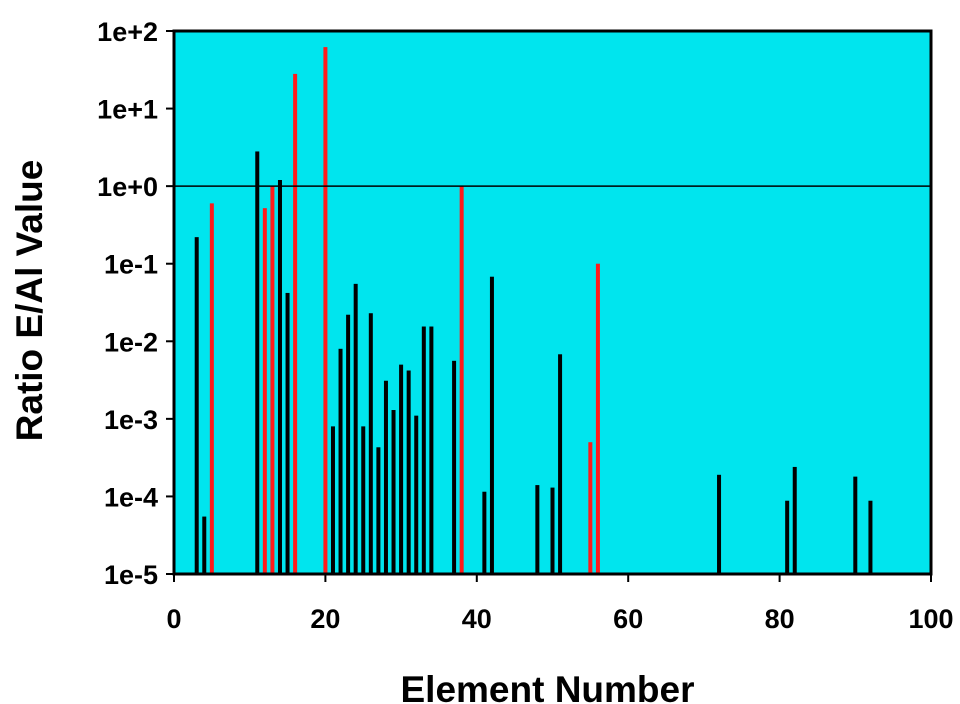 The image size is (960, 704). I want to click on x-tick-label: 60, so click(628, 619).